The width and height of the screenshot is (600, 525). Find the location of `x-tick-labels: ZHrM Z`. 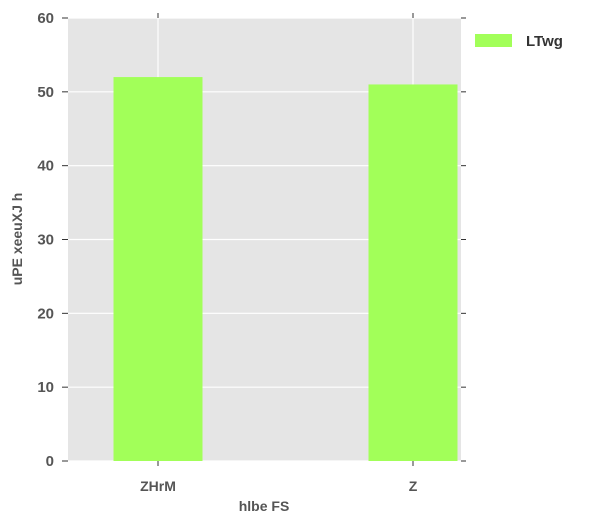

x-tick-labels: ZHrM Z is located at coordinates (279, 486).